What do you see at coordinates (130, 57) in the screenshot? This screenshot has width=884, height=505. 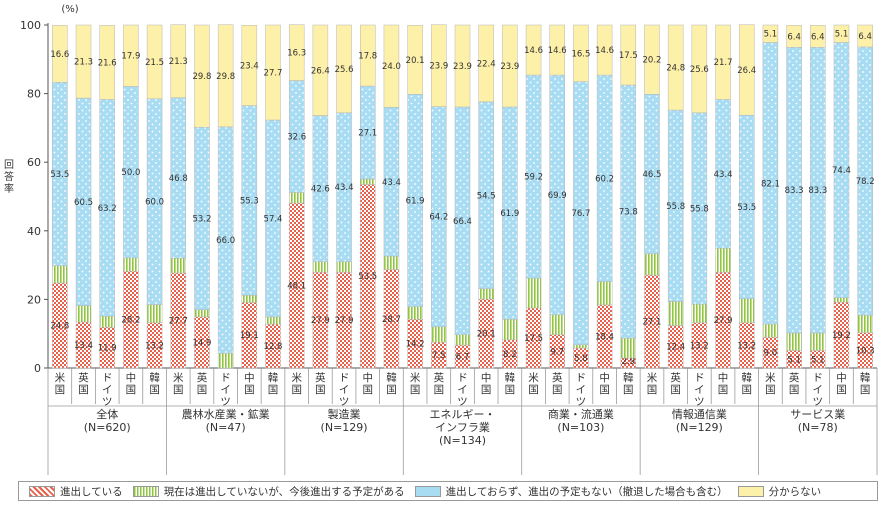 I see `data-label: 17.9` at bounding box center [130, 57].